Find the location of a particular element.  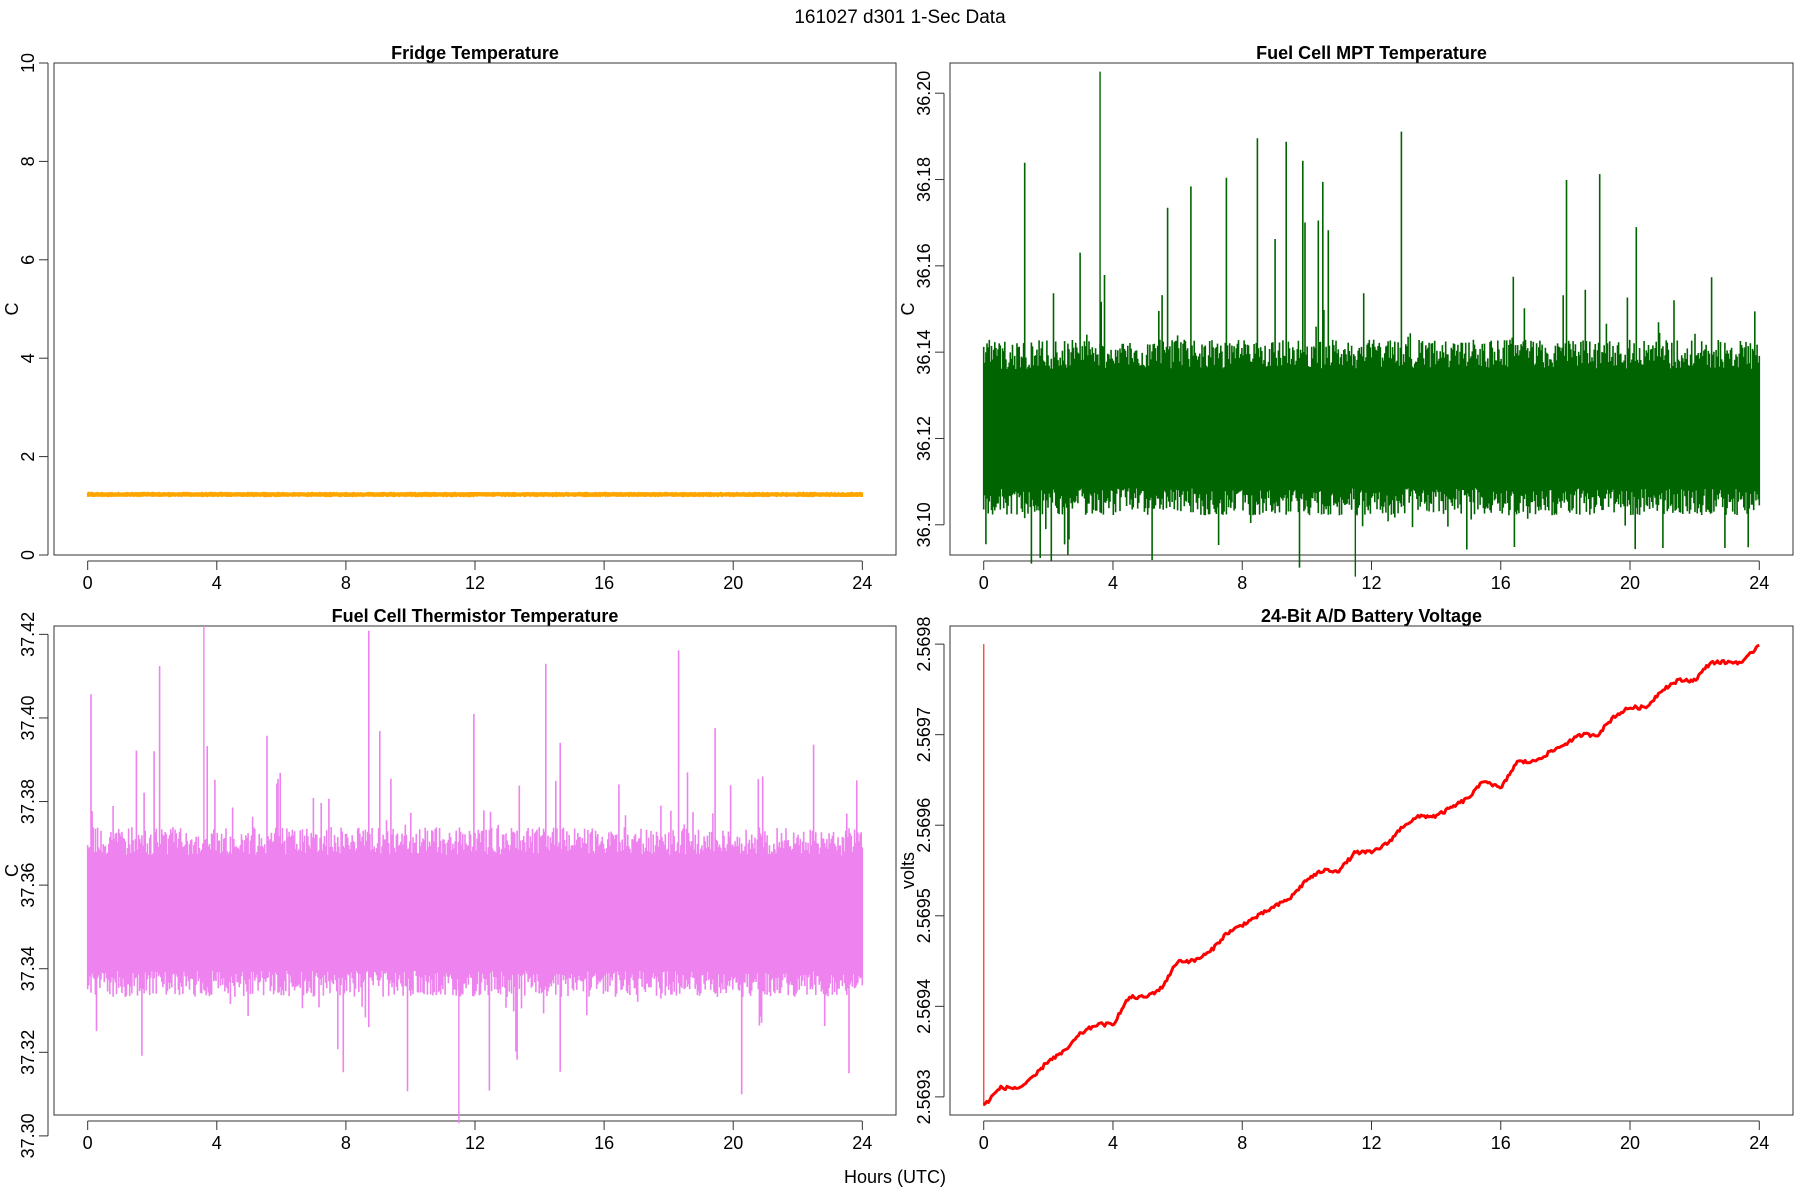

y-tick-label: 0 is located at coordinates (28, 555).